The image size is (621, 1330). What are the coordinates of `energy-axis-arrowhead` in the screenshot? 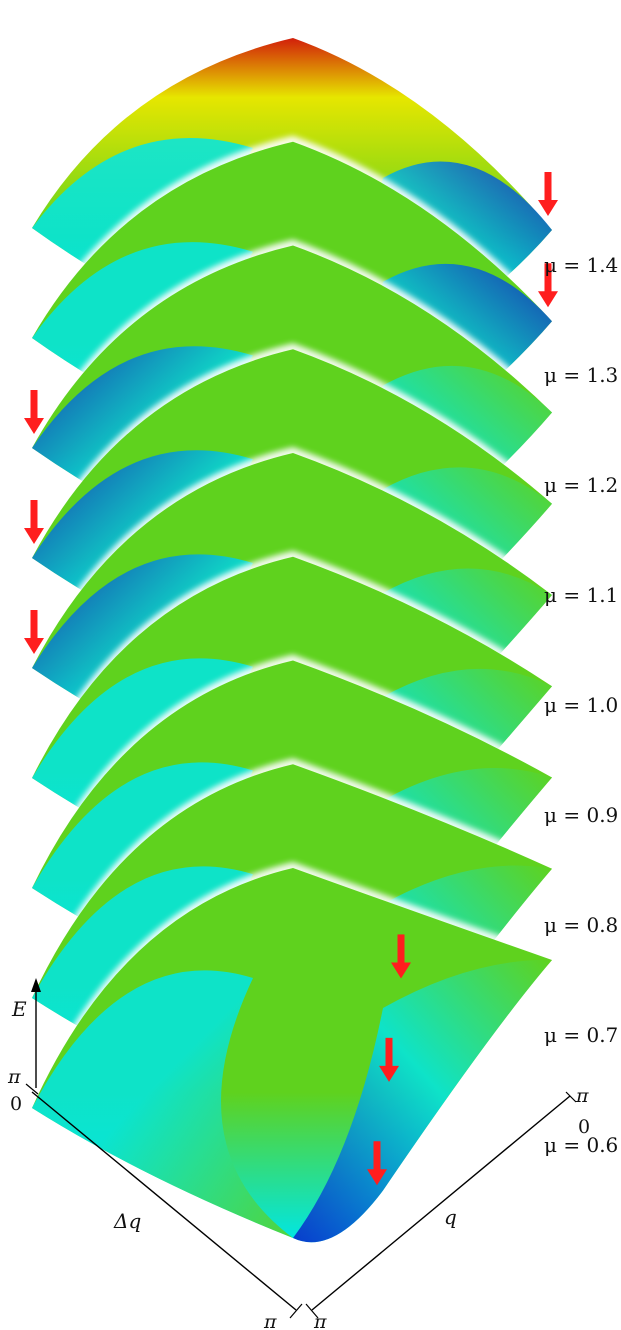 It's located at (36, 985).